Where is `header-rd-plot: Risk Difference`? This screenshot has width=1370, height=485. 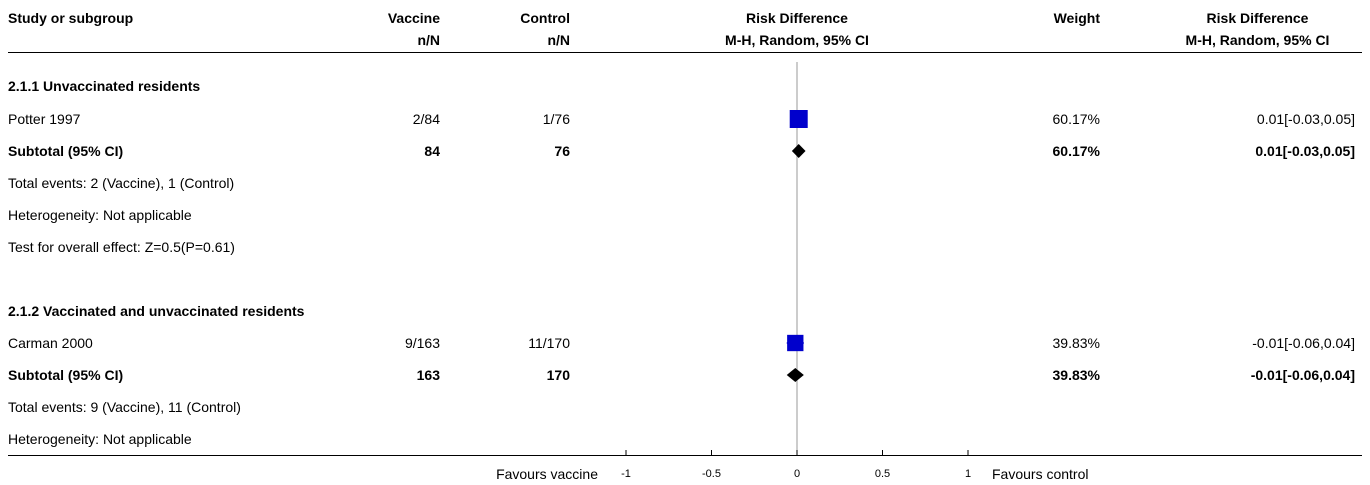 header-rd-plot: Risk Difference is located at coordinates (797, 18).